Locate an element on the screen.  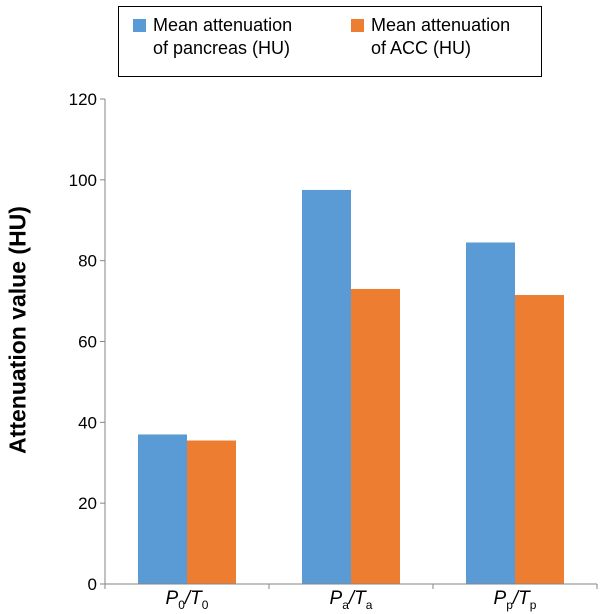
legend-swatch-pancreas is located at coordinates (139, 25).